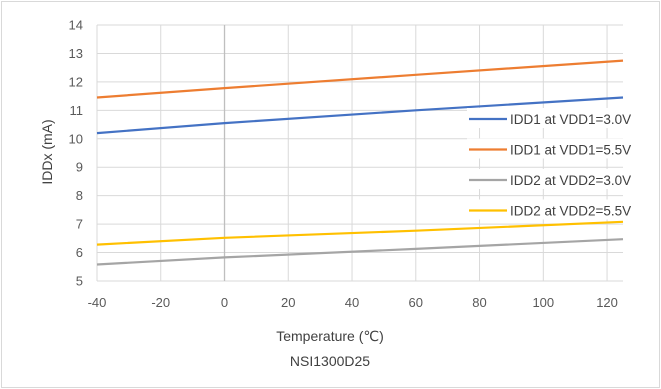 Image resolution: width=661 pixels, height=389 pixels. I want to click on y-tick-label: 12, so click(76, 81).